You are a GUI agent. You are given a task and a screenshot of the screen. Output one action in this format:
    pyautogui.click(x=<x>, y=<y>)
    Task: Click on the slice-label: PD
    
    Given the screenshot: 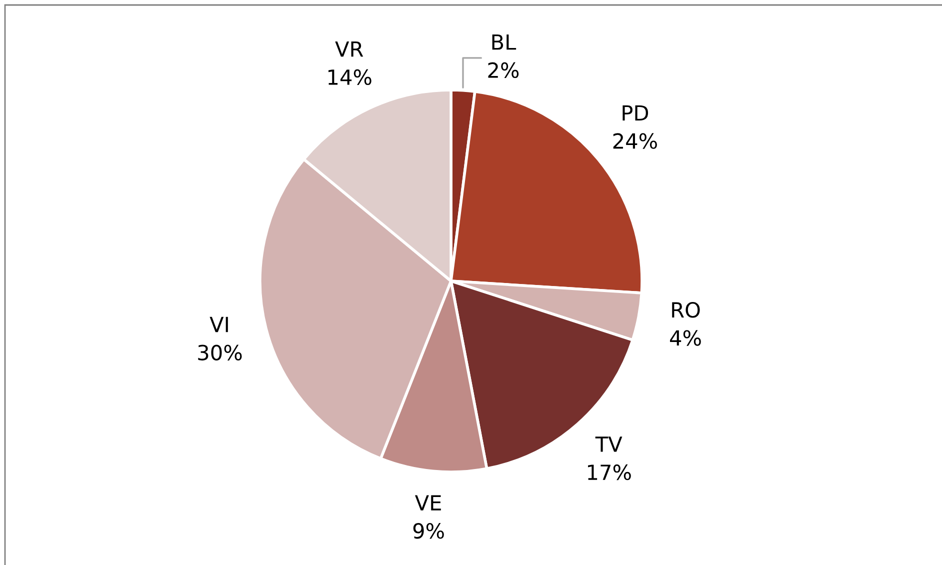 What is the action you would take?
    pyautogui.click(x=635, y=113)
    